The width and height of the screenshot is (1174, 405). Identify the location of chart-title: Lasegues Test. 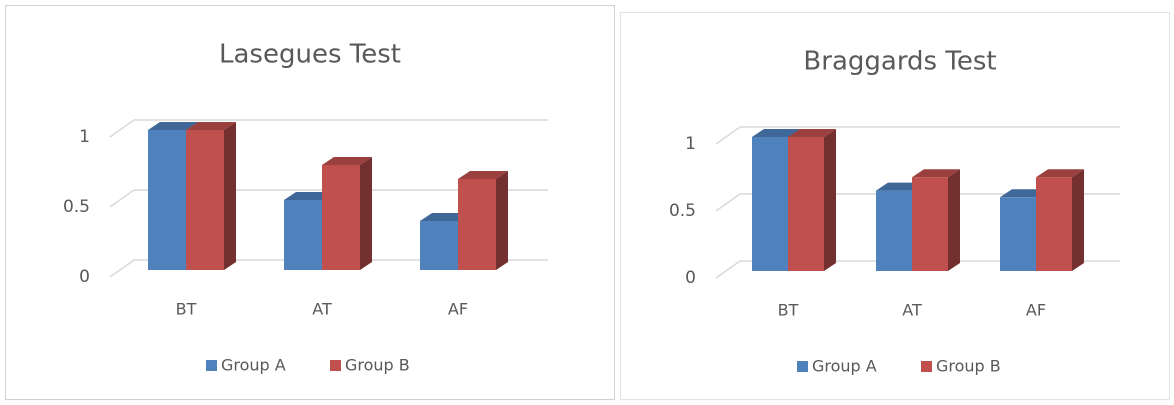
(310, 55).